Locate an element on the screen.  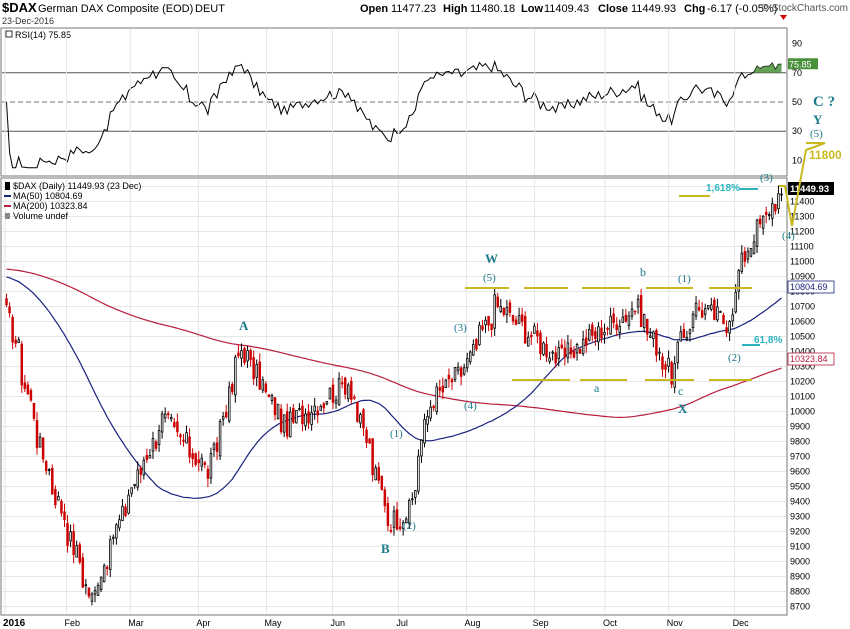
wave-label-sub-1: (1) is located at coordinates (396, 434).